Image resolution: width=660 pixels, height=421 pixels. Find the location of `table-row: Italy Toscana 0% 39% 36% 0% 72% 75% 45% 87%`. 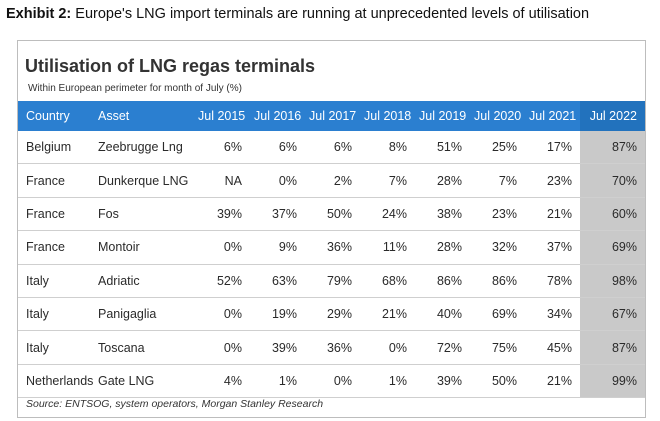

table-row: Italy Toscana 0% 39% 36% 0% 72% 75% 45% 87% is located at coordinates (331, 347).